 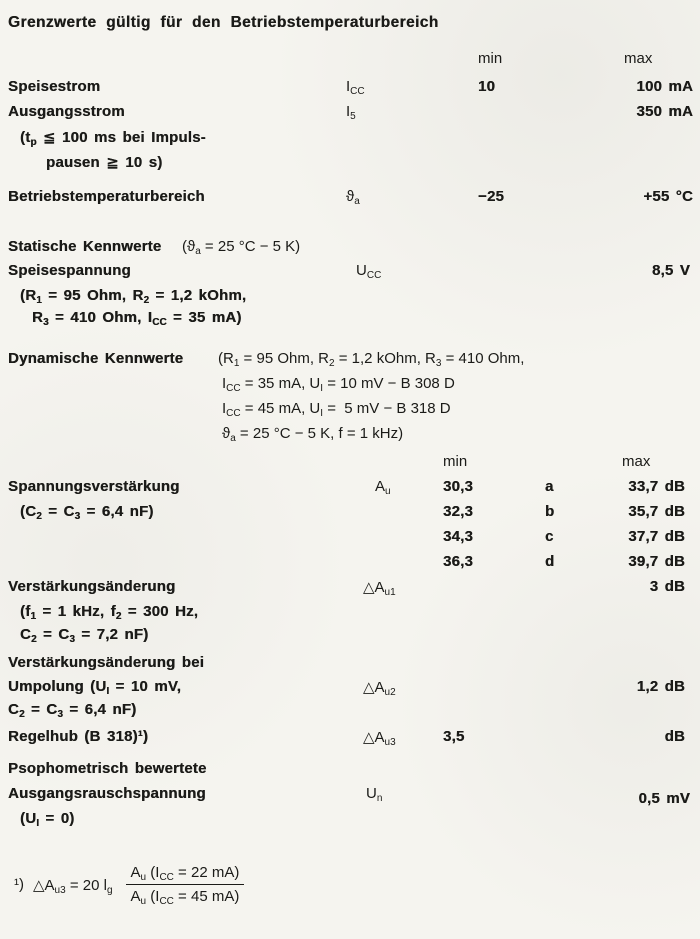 I want to click on table-row: Betriebstemperaturbereich ϑa −25 +55 °C, so click(x=350, y=200).